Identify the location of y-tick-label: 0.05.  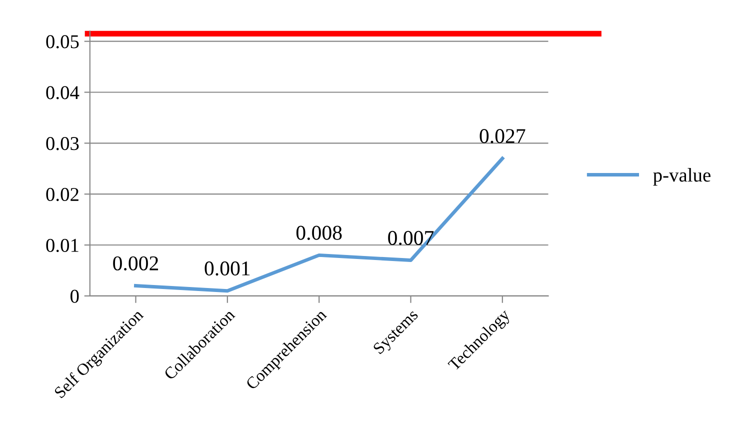
(62, 41).